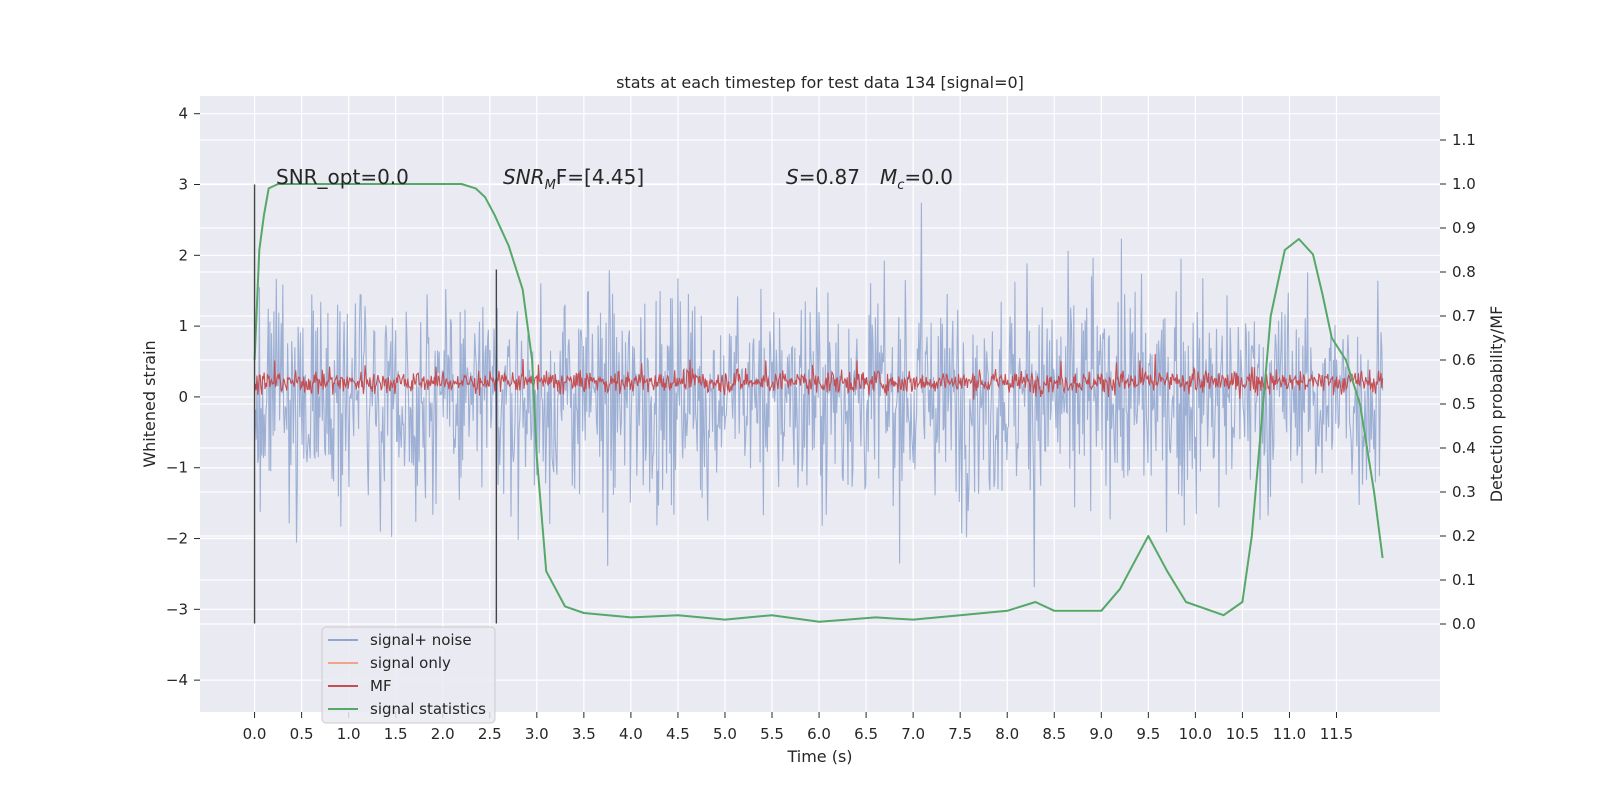  Describe the element at coordinates (428, 709) in the screenshot. I see `legend-label-signal-statistics: signal statistics` at that location.